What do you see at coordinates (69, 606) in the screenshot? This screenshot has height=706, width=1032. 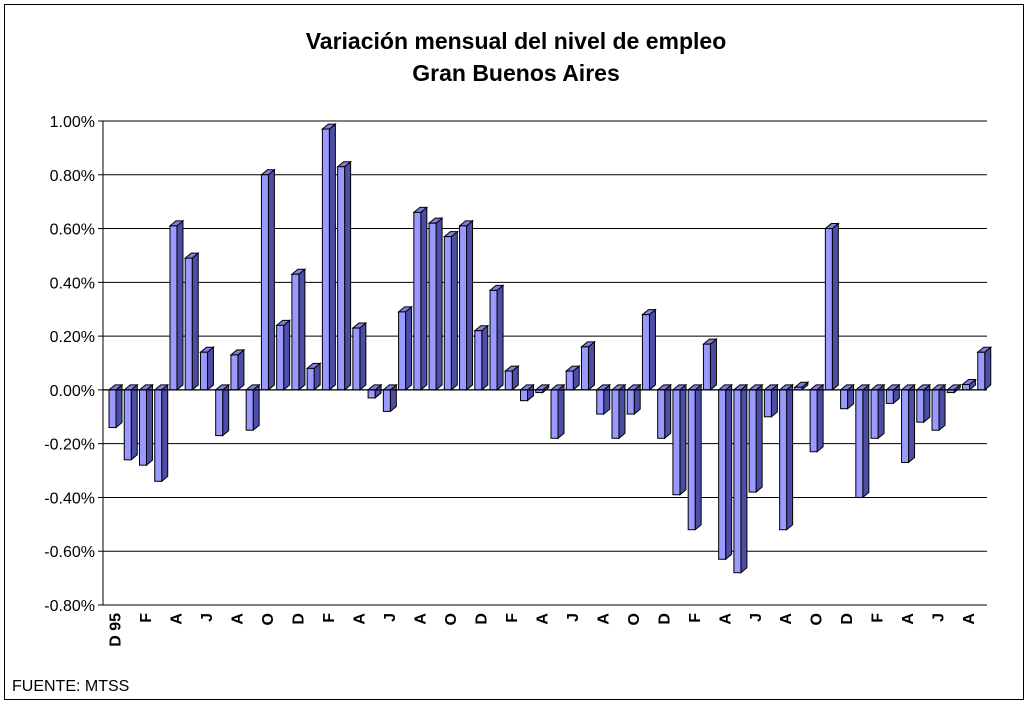 I see `y-tick-label: -0.80%` at bounding box center [69, 606].